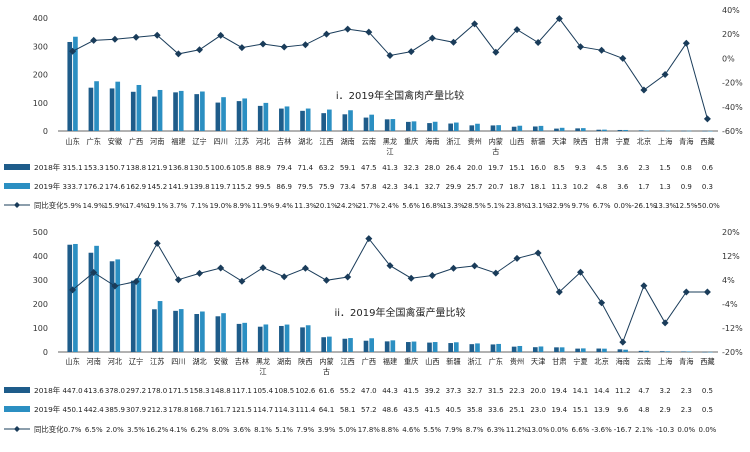  What do you see at coordinates (157, 187) in the screenshot?
I see `table-cell: 145.2` at bounding box center [157, 187].